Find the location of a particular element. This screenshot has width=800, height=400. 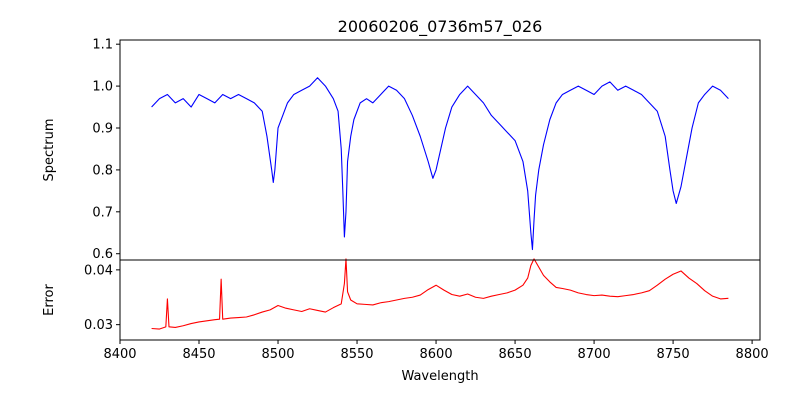

x-tick-label: 8450 is located at coordinates (198, 354).